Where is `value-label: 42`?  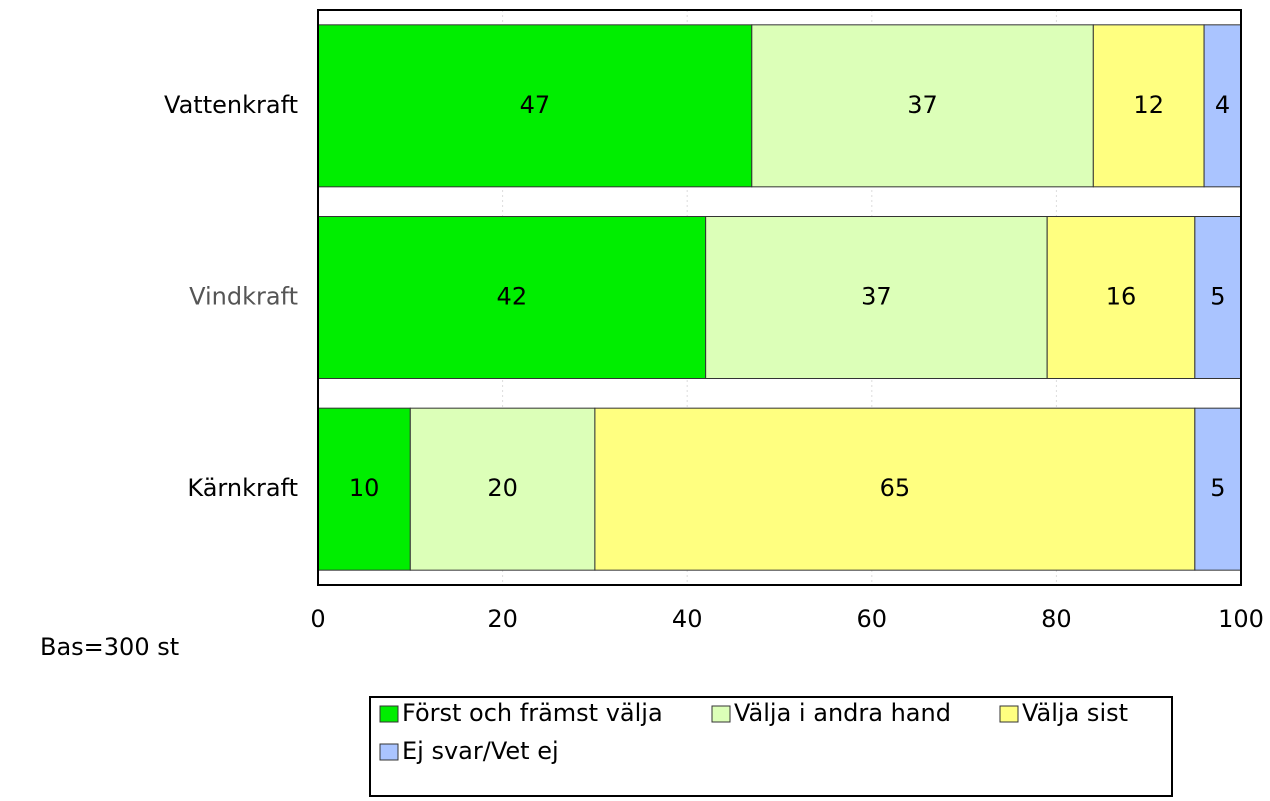
value-label: 42 is located at coordinates (512, 297).